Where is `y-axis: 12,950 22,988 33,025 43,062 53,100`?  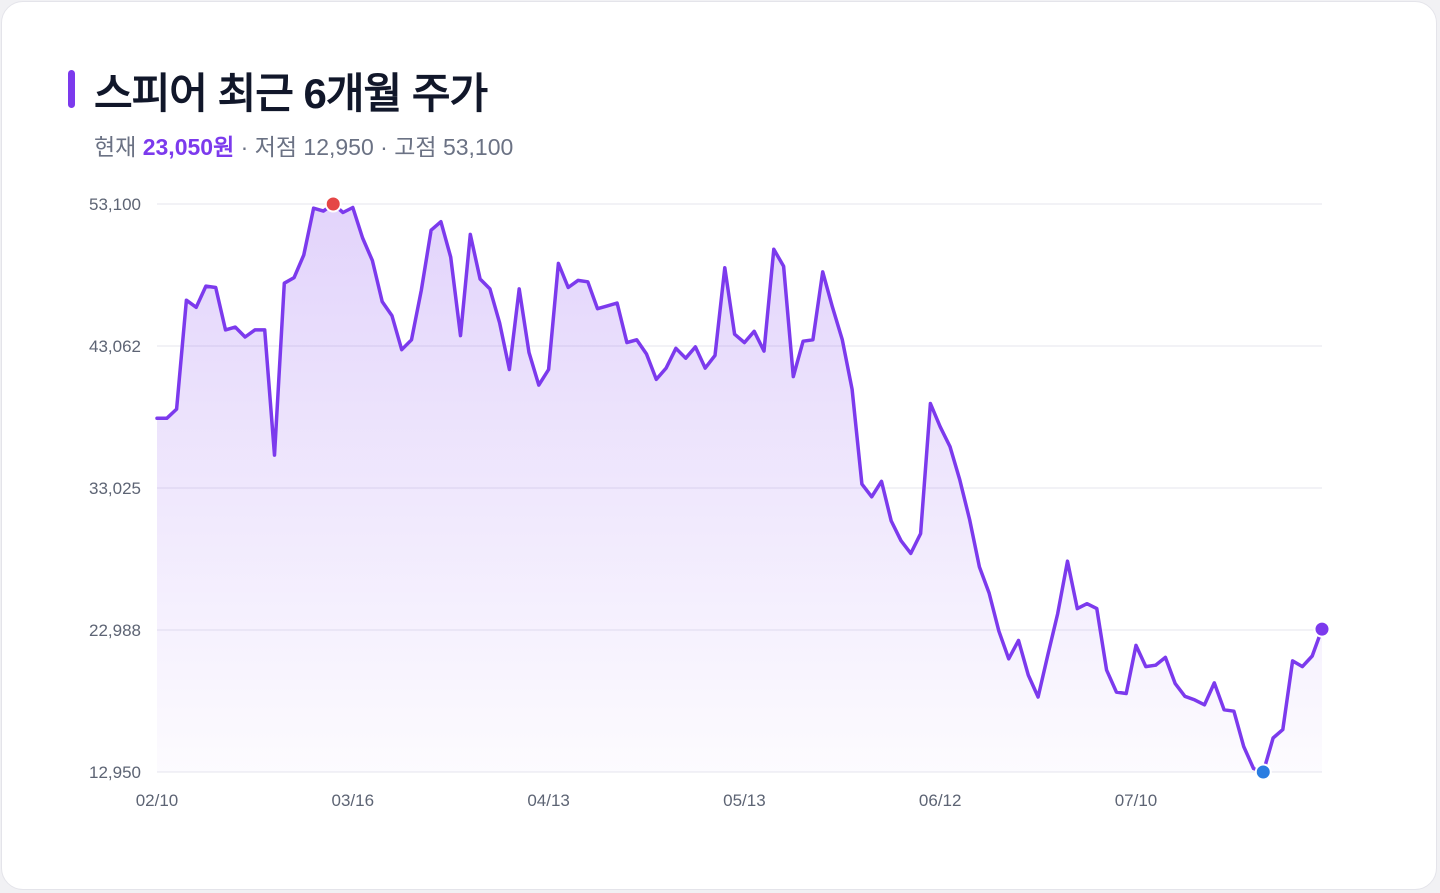 y-axis: 12,950 22,988 33,025 43,062 53,100 is located at coordinates (115, 488).